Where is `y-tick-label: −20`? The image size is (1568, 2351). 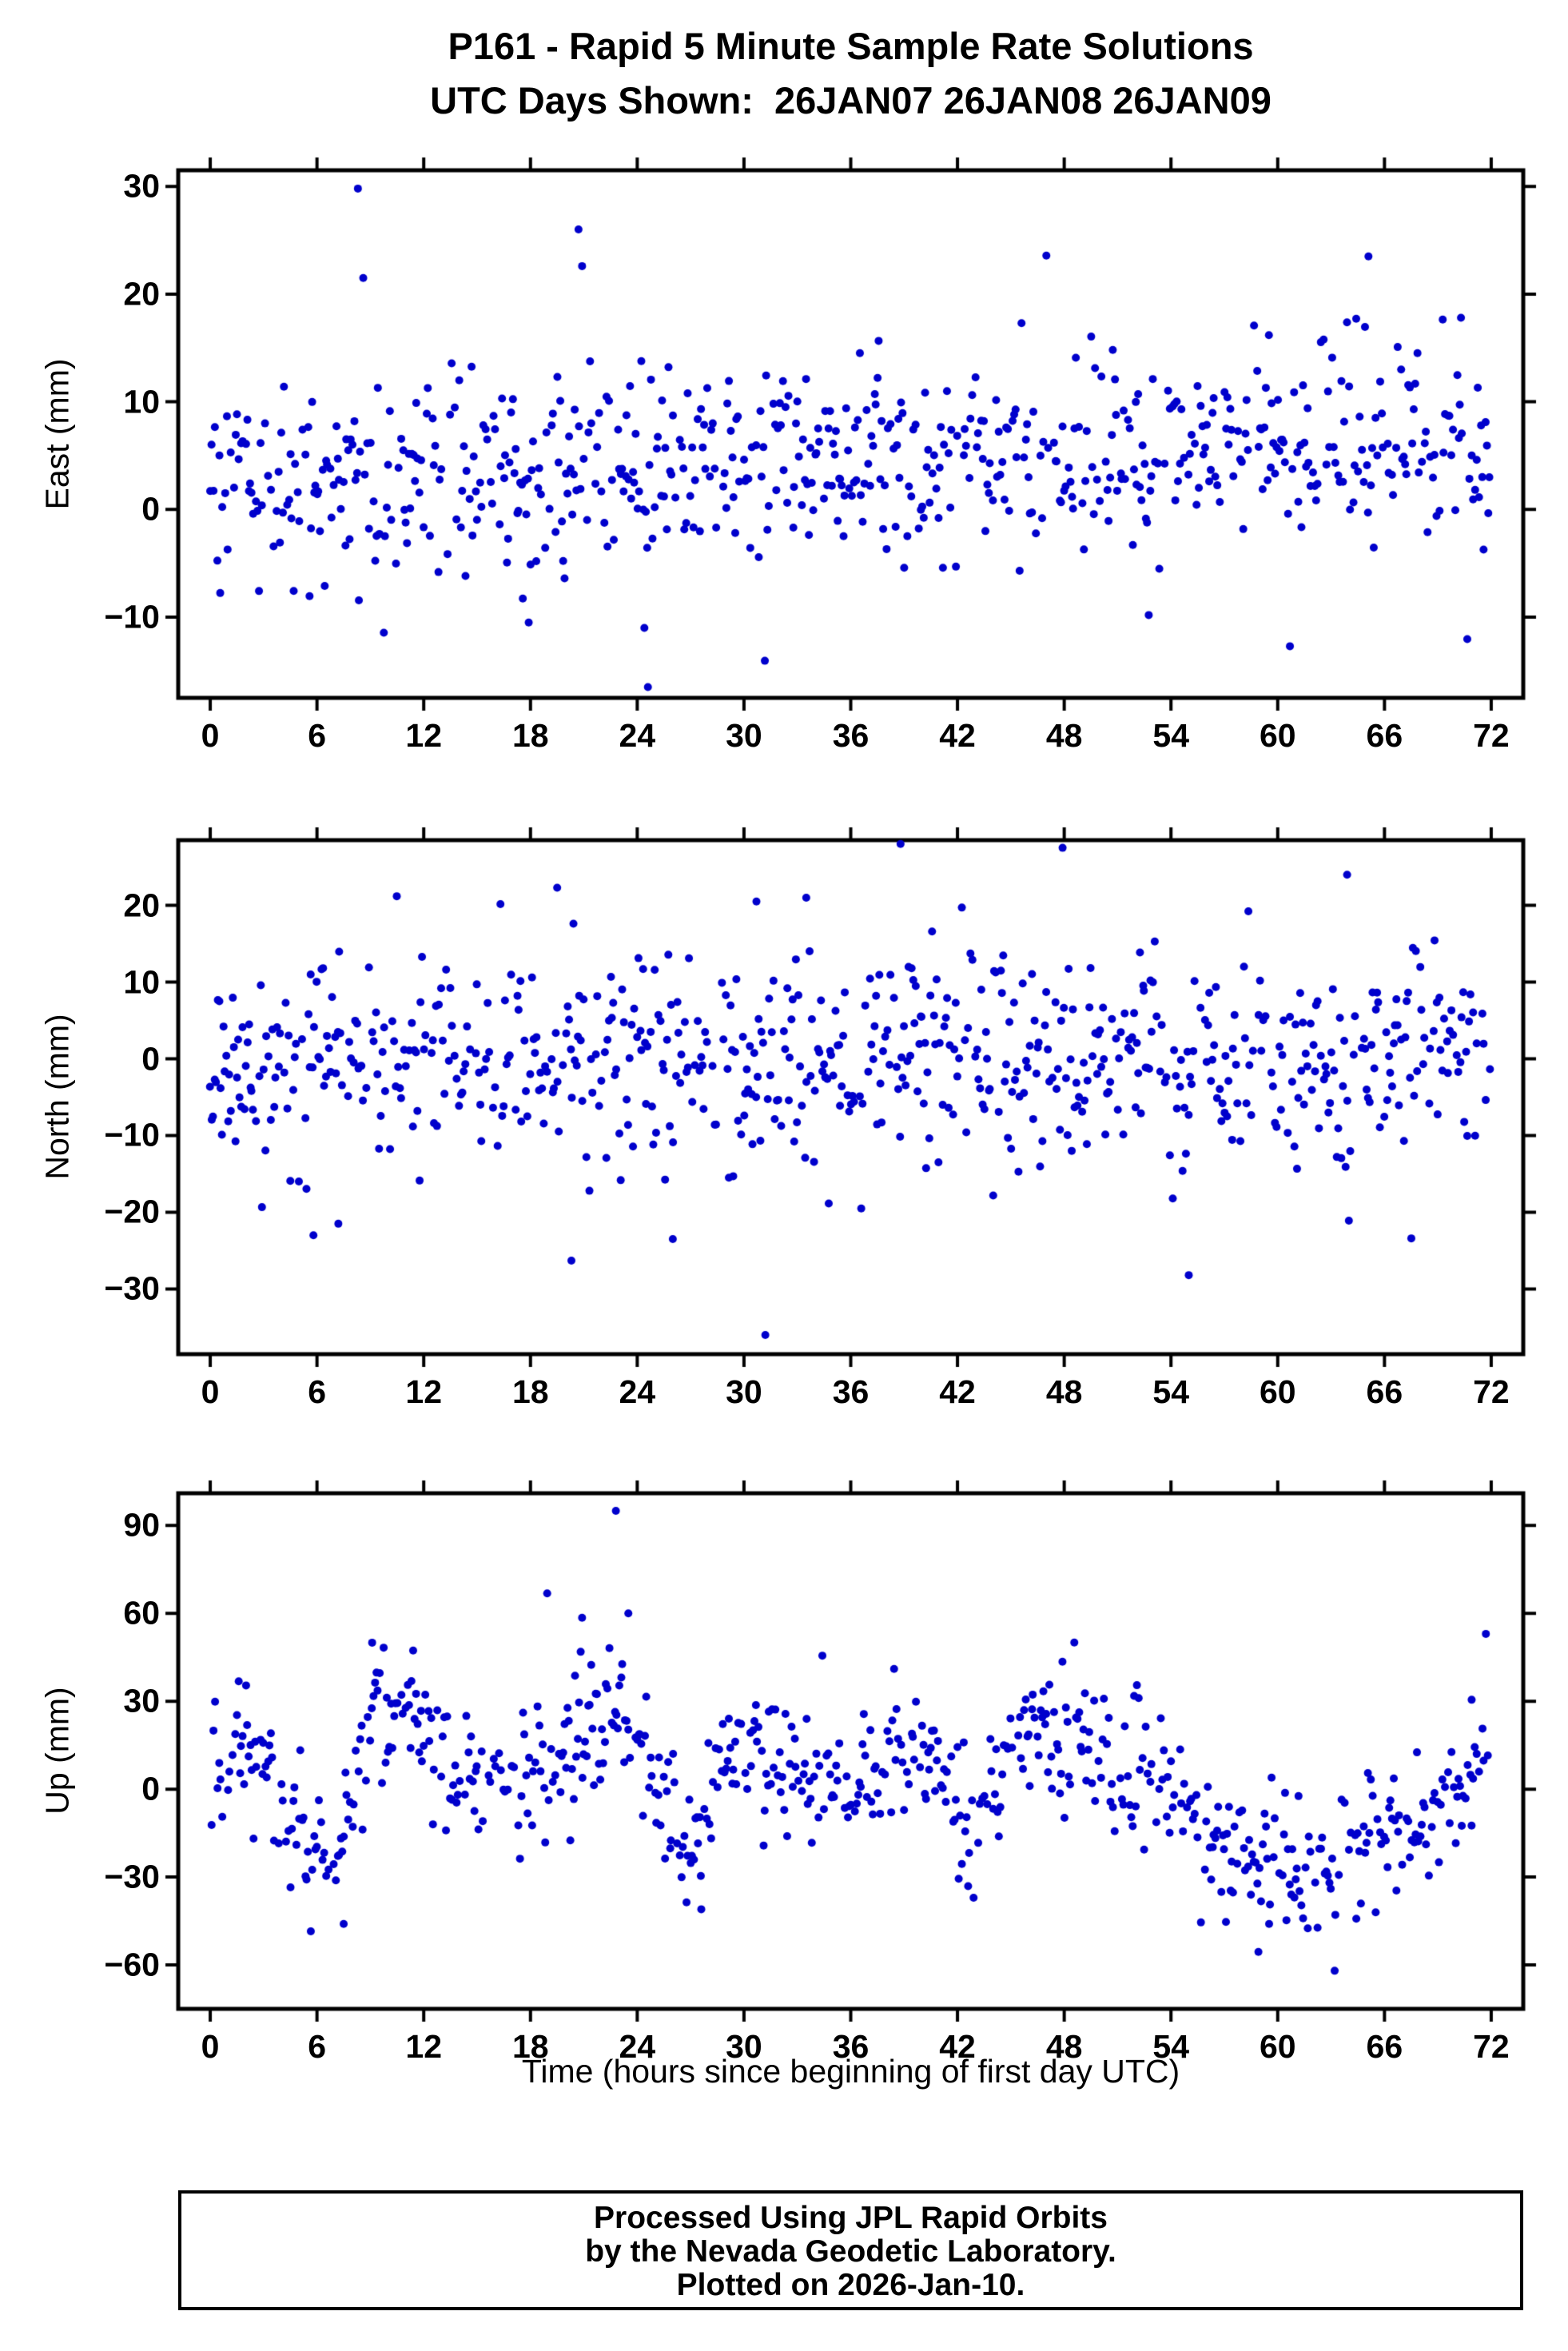 y-tick-label: −20 is located at coordinates (132, 1211).